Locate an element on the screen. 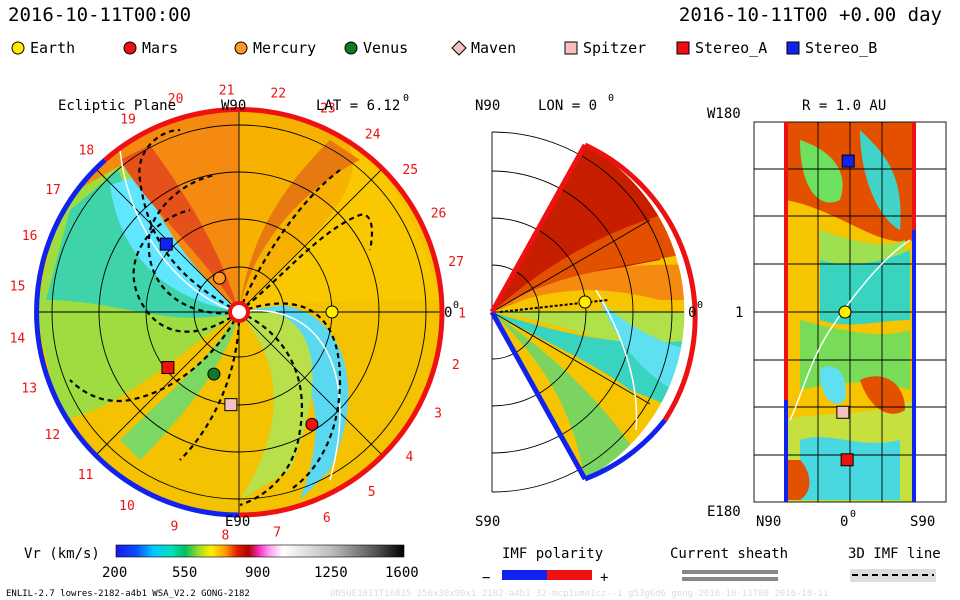 The width and height of the screenshot is (960, 600). legend-item-mercury: Mercury is located at coordinates (274, 48).